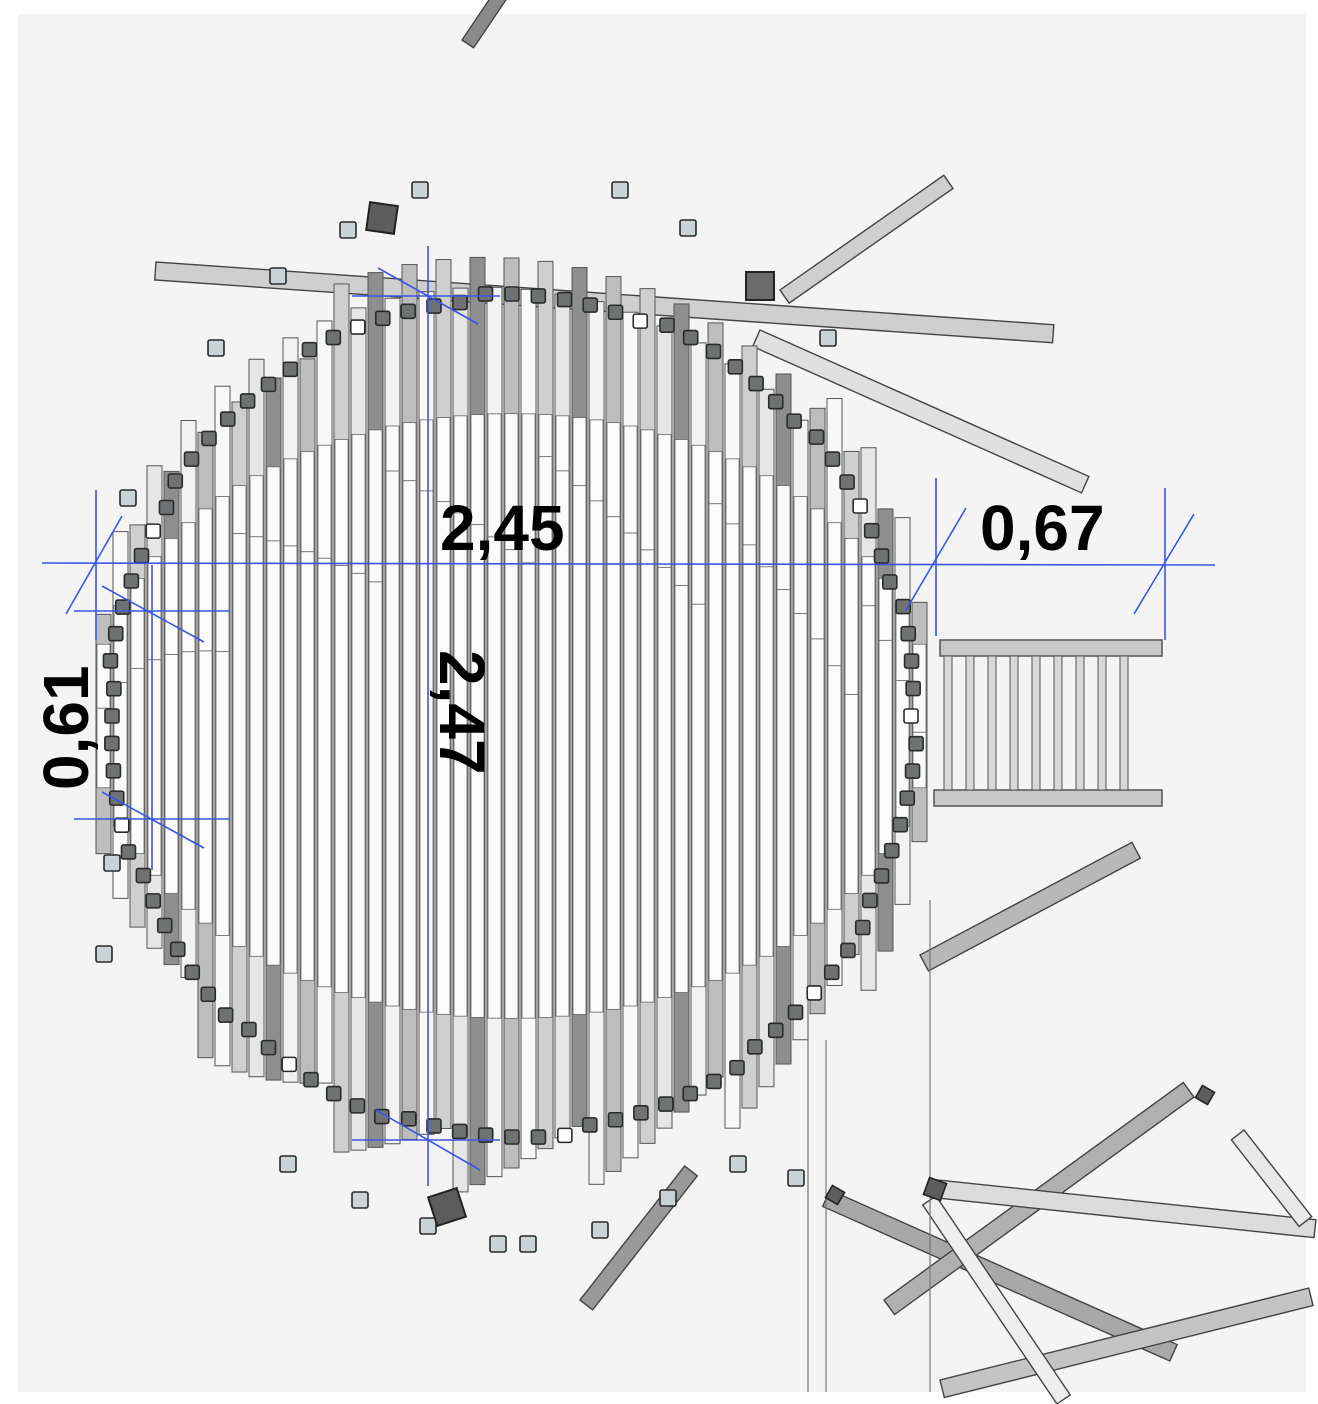 Image resolution: width=1318 pixels, height=1404 pixels. Describe the element at coordinates (1042, 528) in the screenshot. I see `right-offset-label: 0,67` at that location.